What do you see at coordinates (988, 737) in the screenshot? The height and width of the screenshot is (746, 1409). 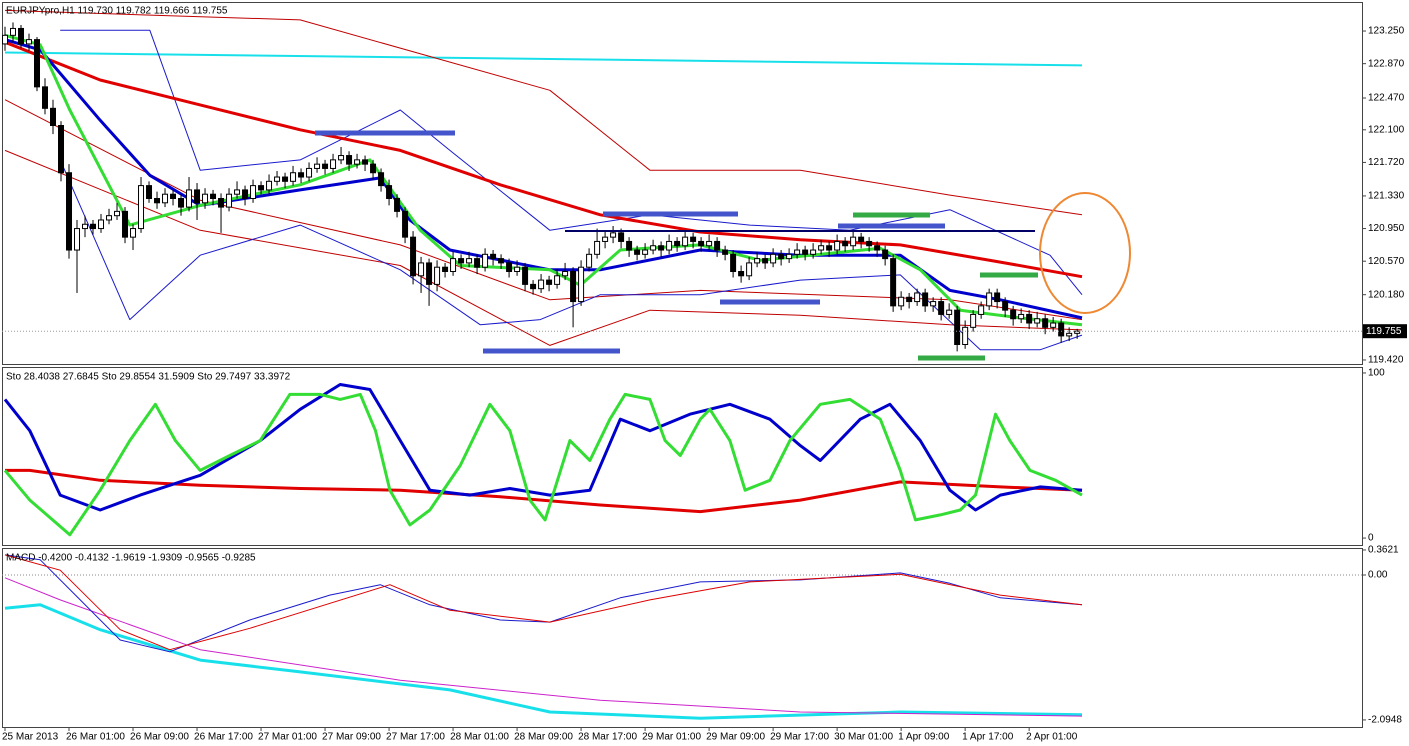 I see `x-tick-label: 1 Apr 17:00` at bounding box center [988, 737].